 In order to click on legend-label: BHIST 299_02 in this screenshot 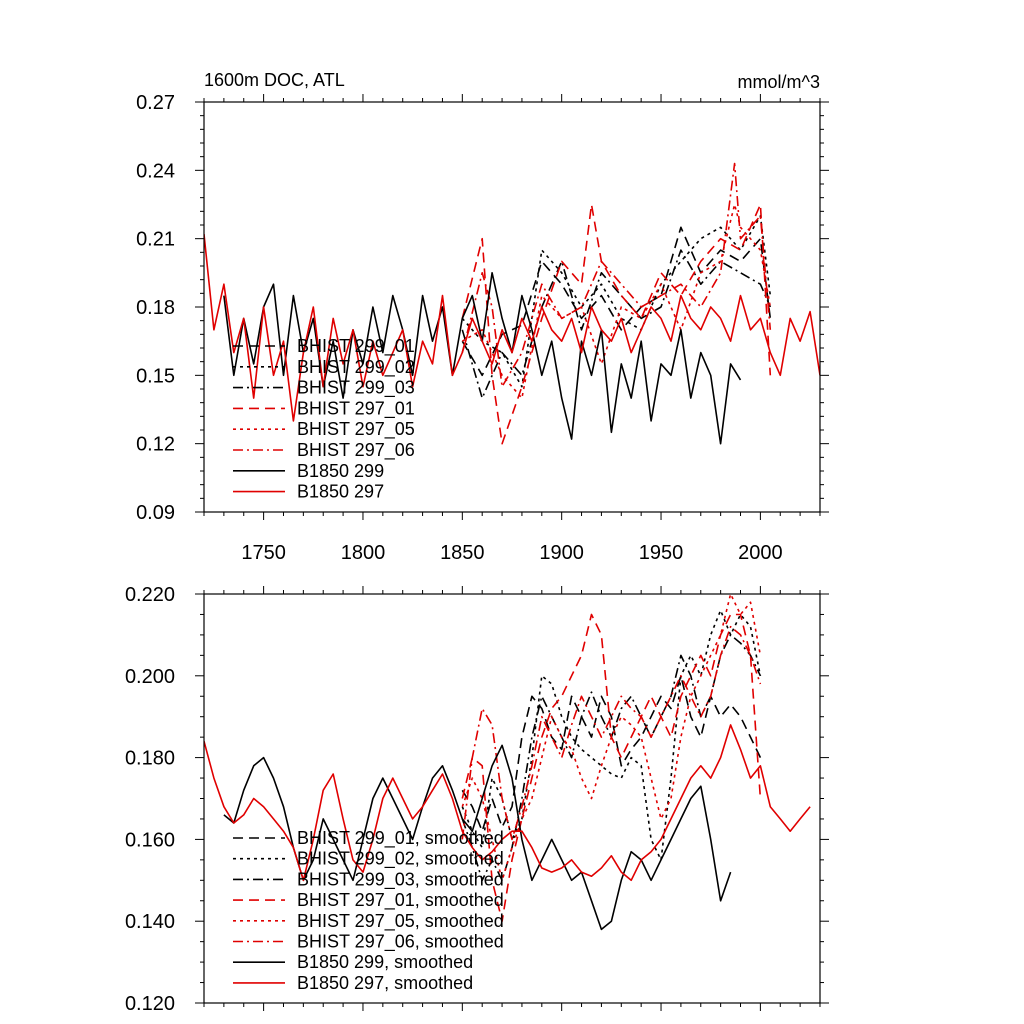, I will do `click(356, 367)`.